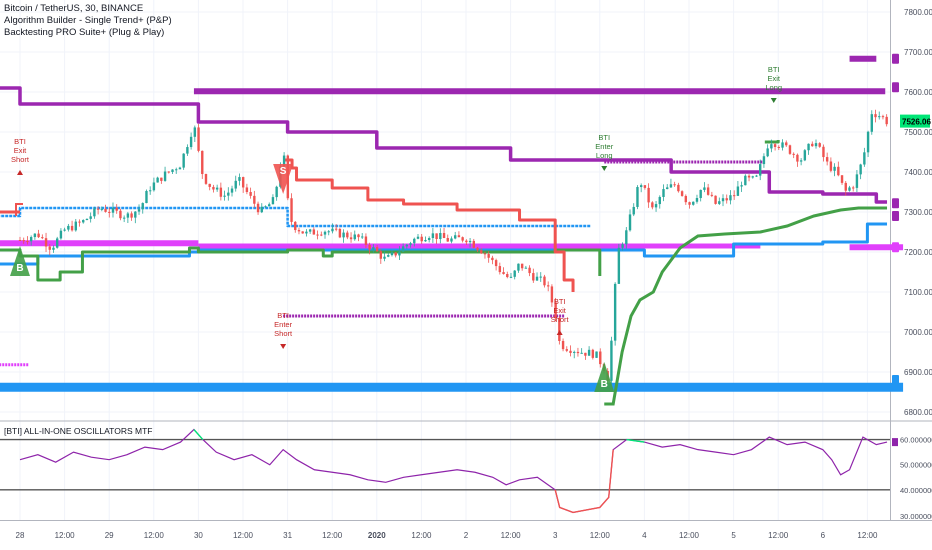  I want to click on annotation-text: Enter, so click(283, 324).